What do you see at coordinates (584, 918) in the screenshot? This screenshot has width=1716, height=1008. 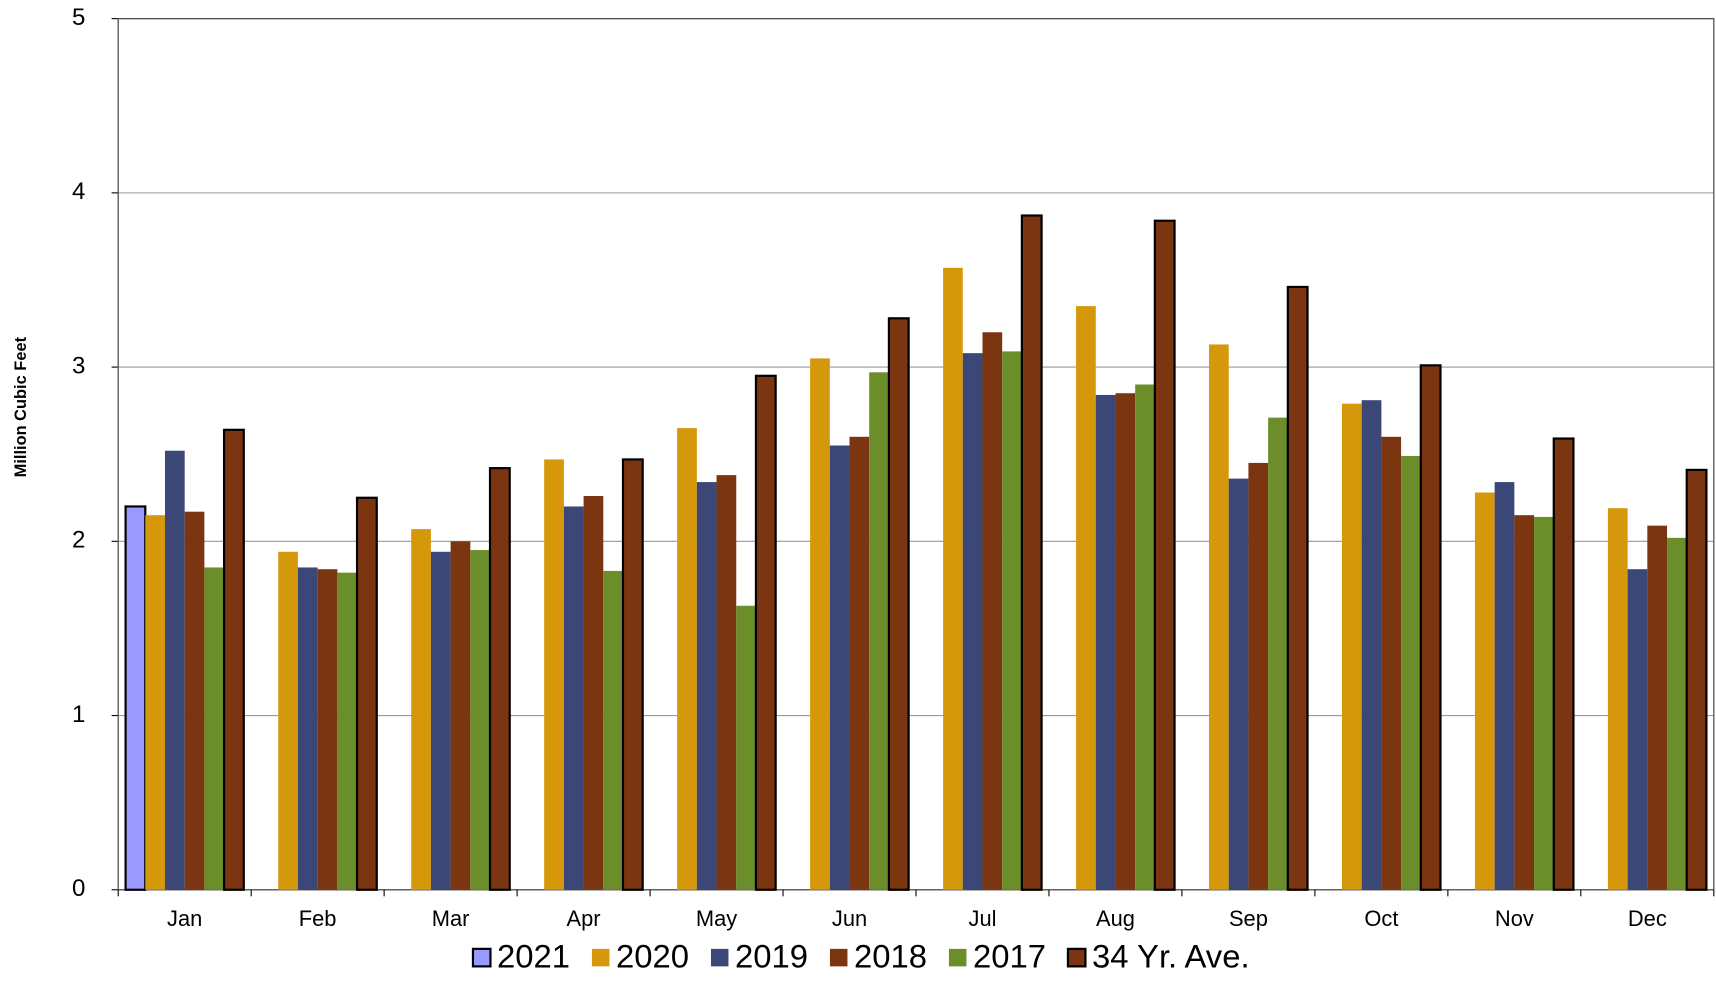 I see `x-tick-label: Apr` at bounding box center [584, 918].